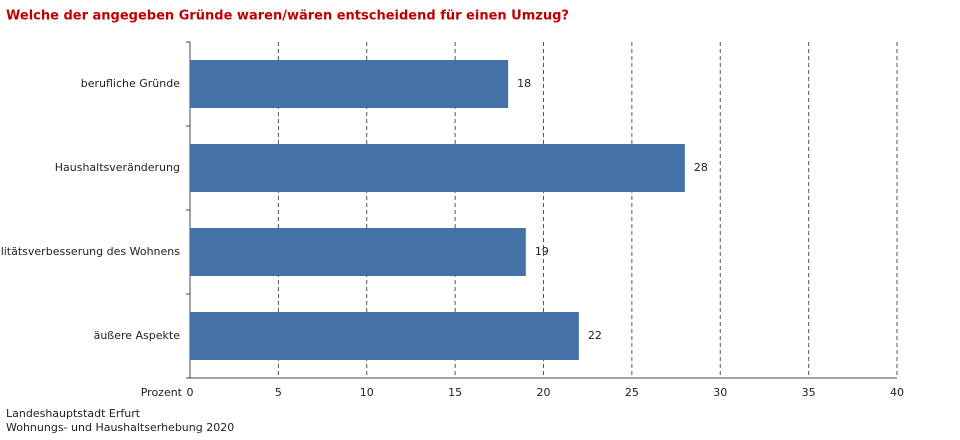  I want to click on x-tick-label: 5, so click(278, 392).